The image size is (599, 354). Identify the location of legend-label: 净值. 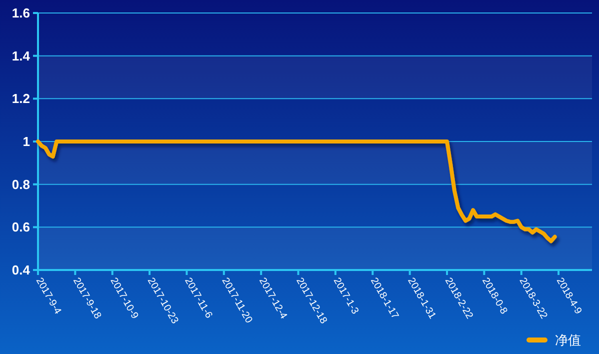
(568, 341).